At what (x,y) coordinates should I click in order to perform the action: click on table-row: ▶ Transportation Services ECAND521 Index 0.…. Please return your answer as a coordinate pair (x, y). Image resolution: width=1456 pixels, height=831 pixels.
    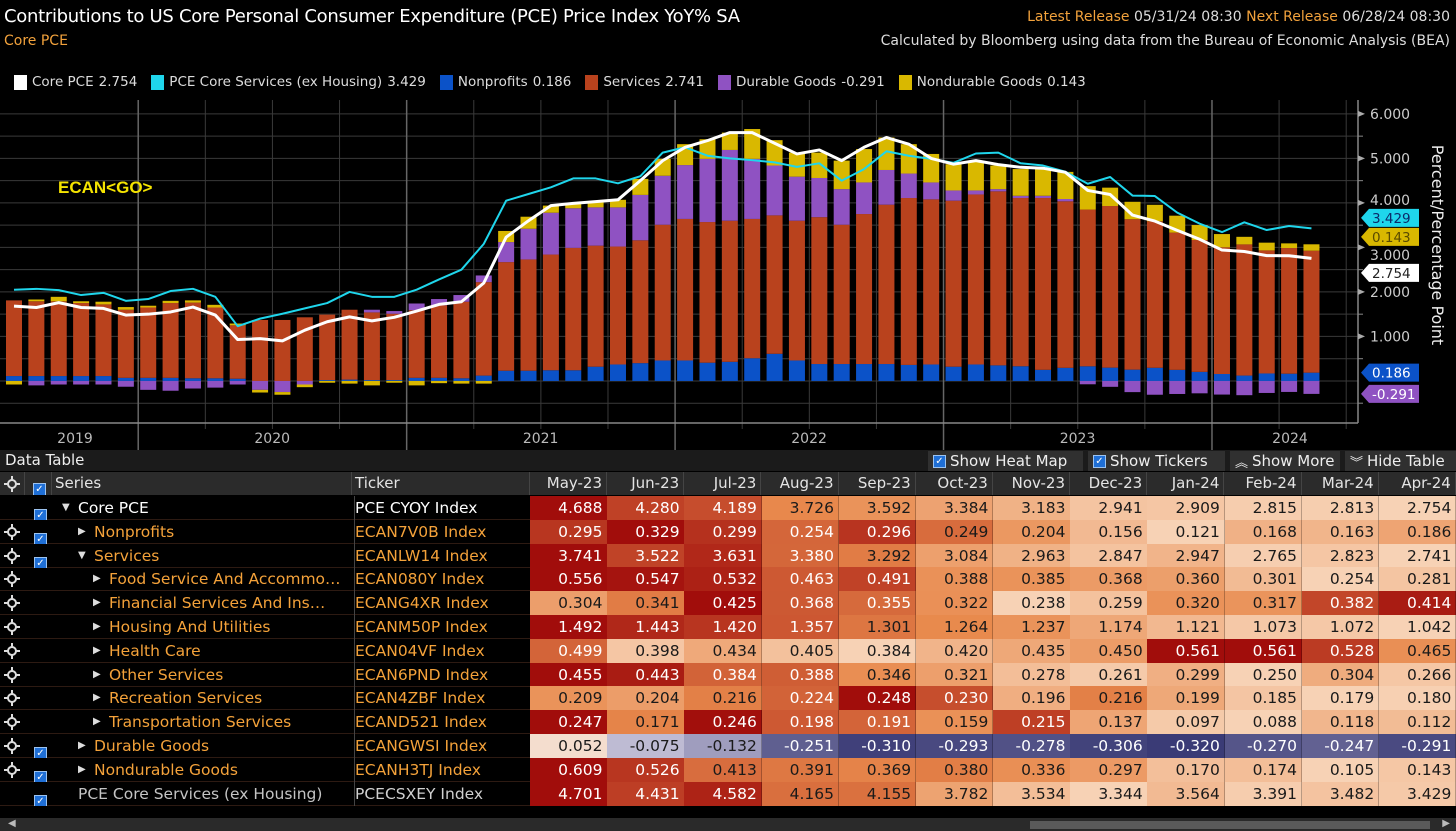
    Looking at the image, I should click on (728, 722).